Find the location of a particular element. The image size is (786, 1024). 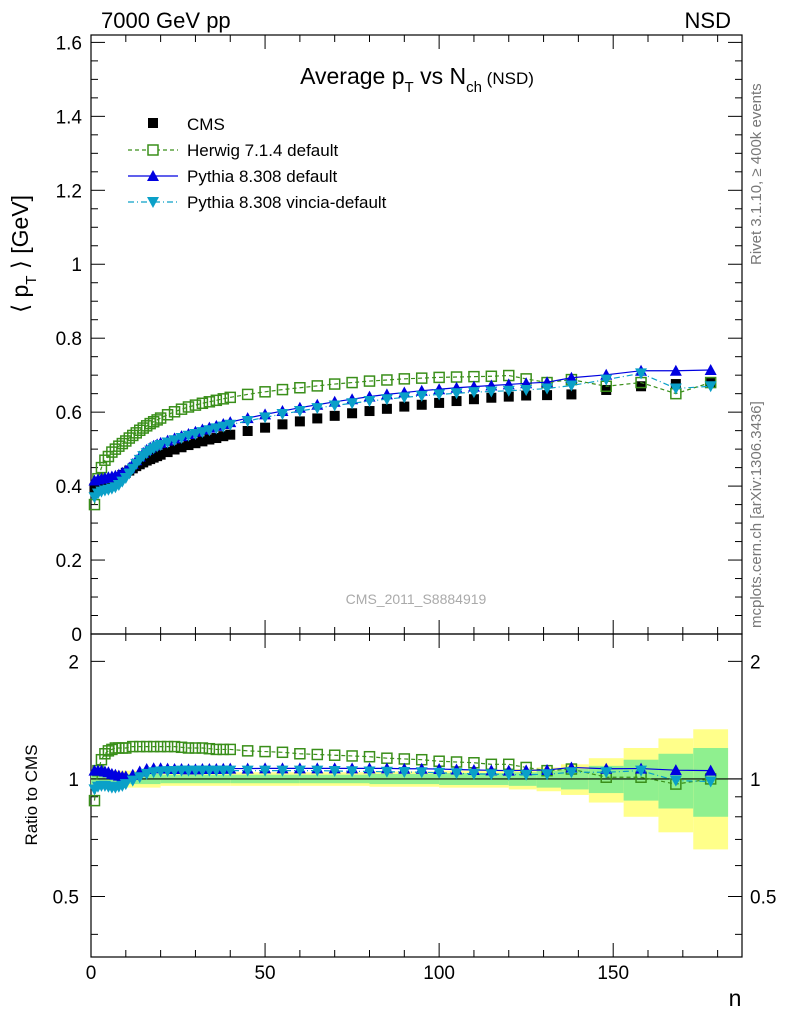

main-series is located at coordinates (402, 437).